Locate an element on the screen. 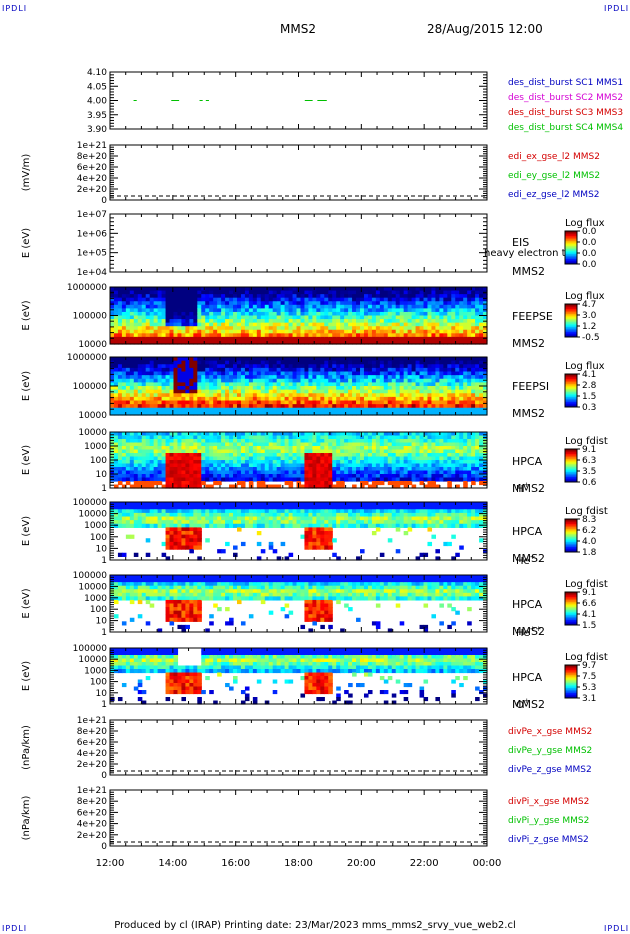 The width and height of the screenshot is (630, 934). panel-2-instrument-label: EIS is located at coordinates (520, 242).